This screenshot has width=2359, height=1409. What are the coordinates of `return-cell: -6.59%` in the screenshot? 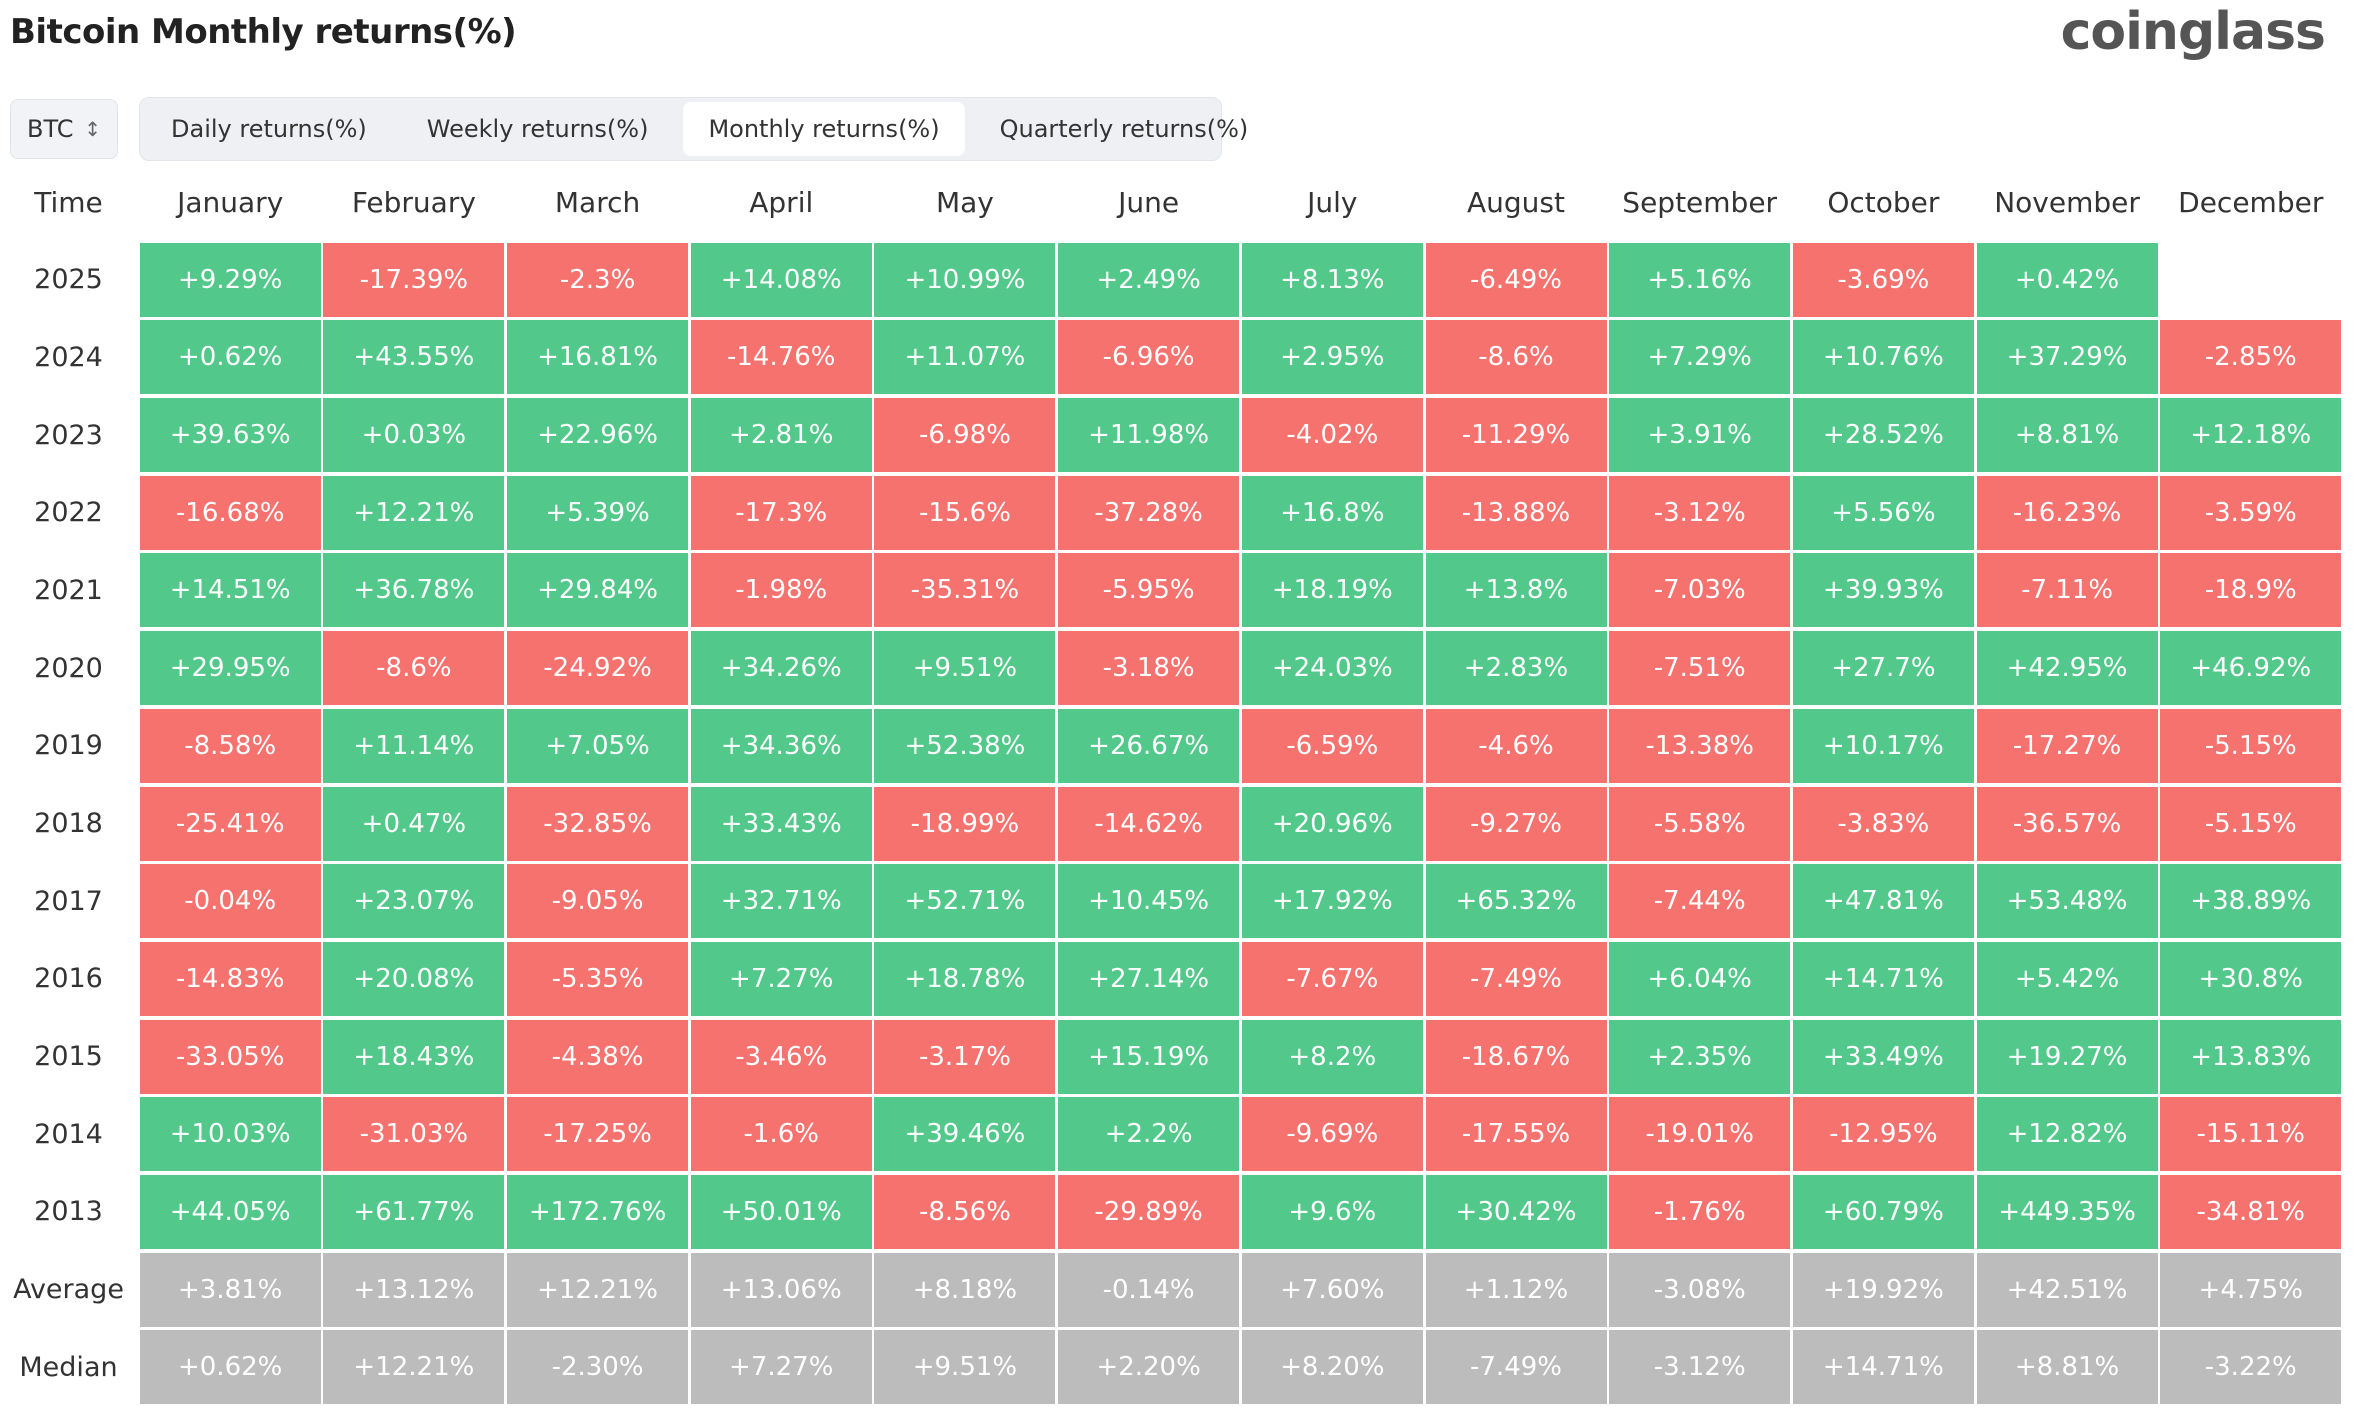 It's located at (1332, 745).